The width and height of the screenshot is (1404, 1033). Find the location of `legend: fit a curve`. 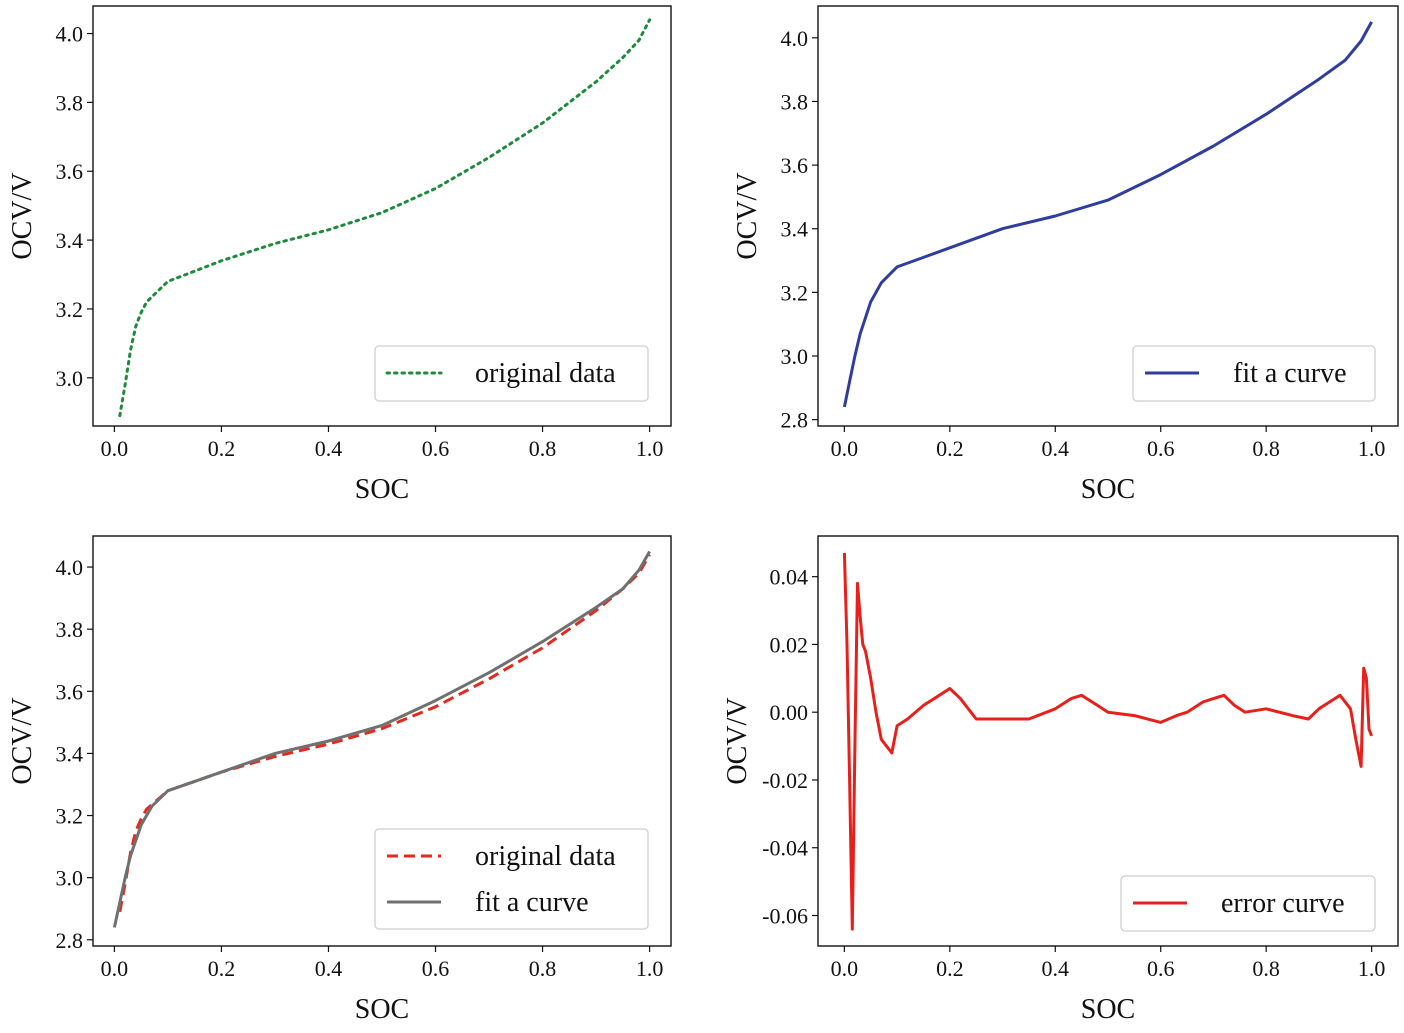

legend: fit a curve is located at coordinates (1254, 373).